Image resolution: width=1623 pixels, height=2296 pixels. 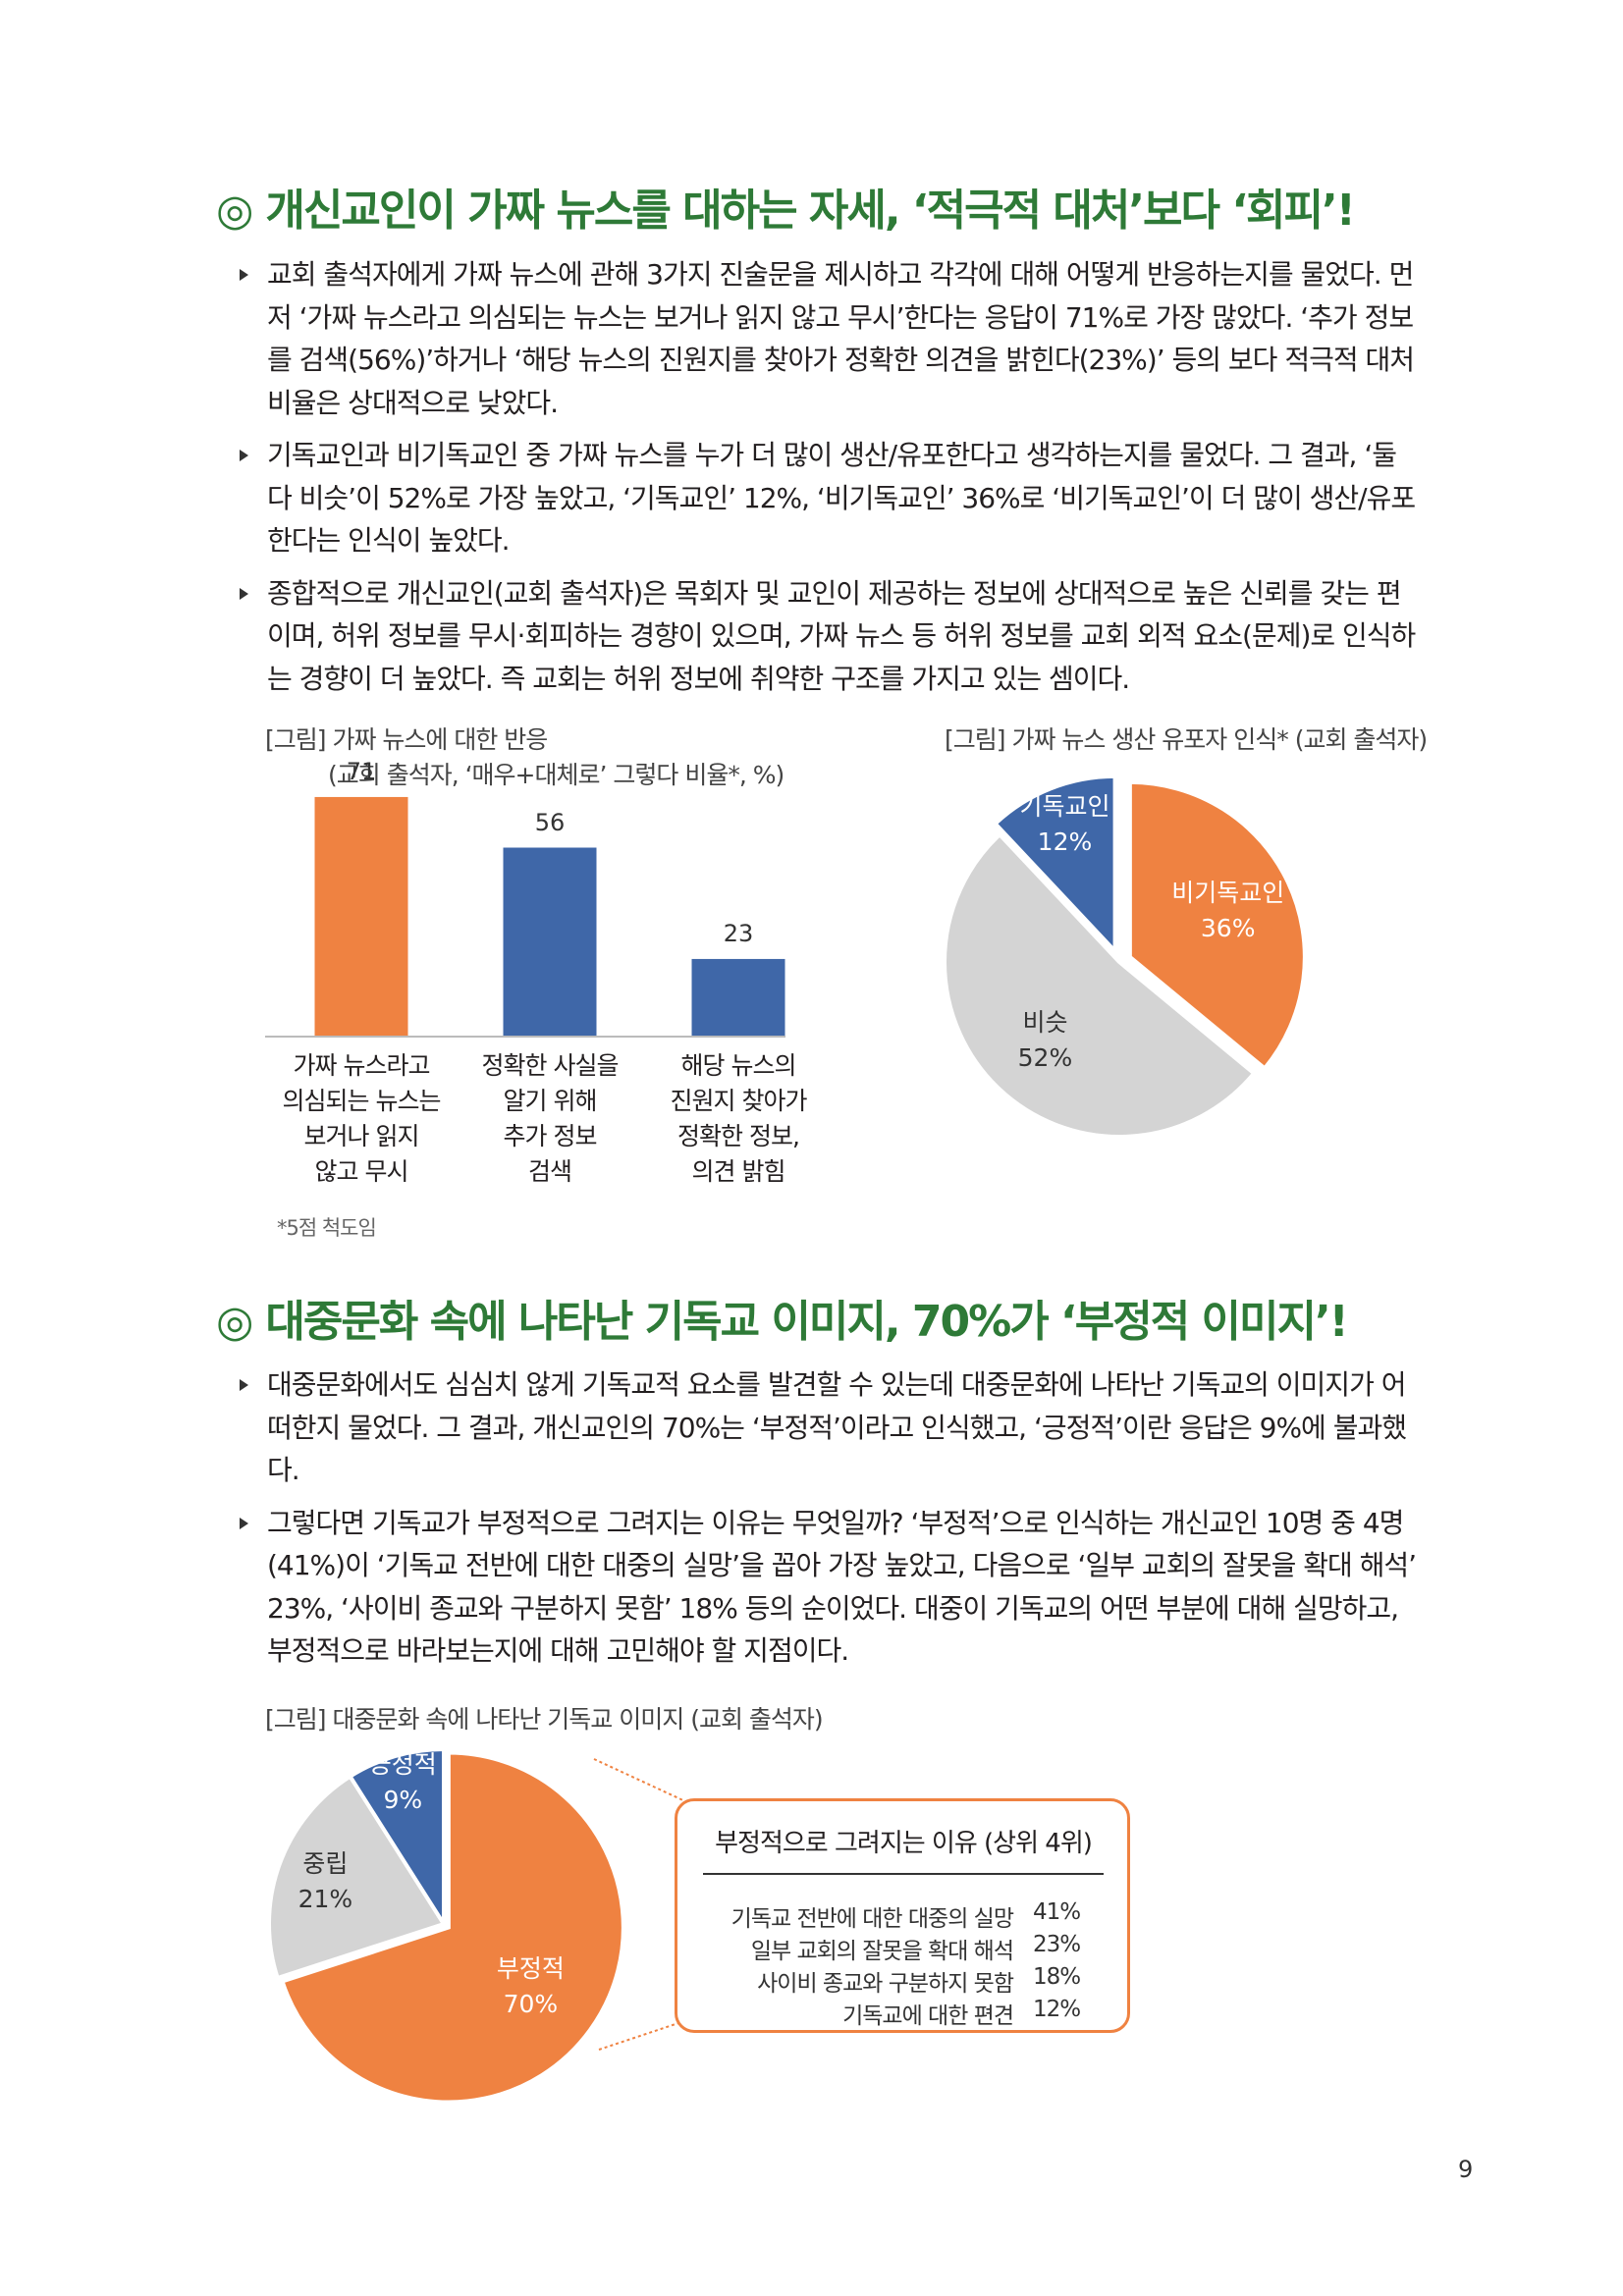 What do you see at coordinates (551, 1101) in the screenshot?
I see `bar-category-line: 알기 위해` at bounding box center [551, 1101].